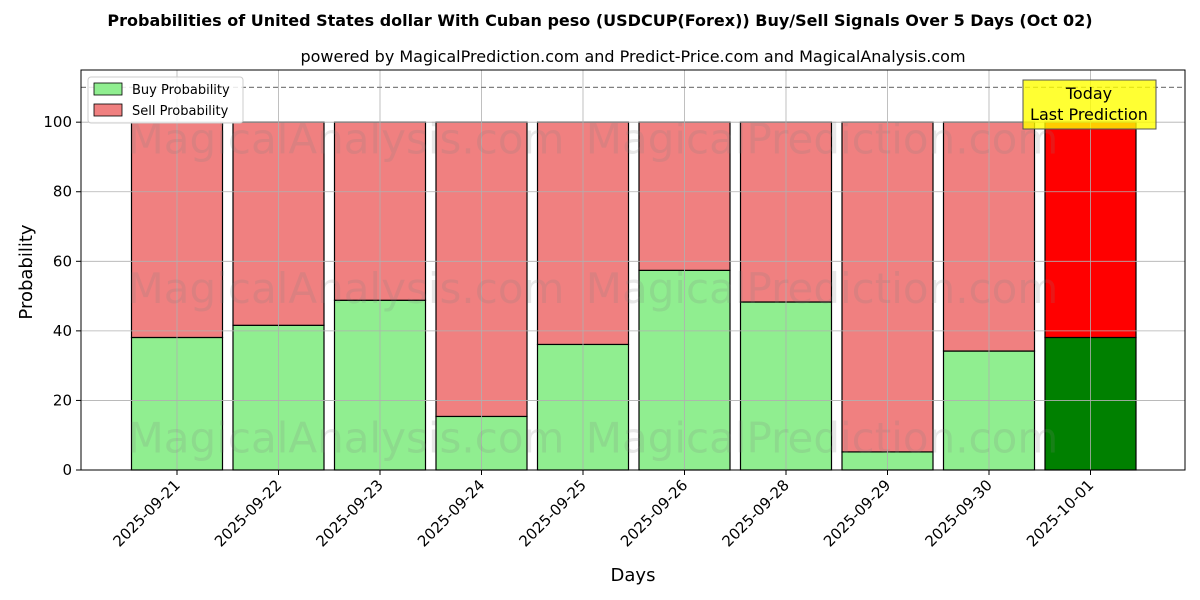 This screenshot has height=600, width=1200. What do you see at coordinates (349, 513) in the screenshot?
I see `x-tick-label: 2025-09-23` at bounding box center [349, 513].